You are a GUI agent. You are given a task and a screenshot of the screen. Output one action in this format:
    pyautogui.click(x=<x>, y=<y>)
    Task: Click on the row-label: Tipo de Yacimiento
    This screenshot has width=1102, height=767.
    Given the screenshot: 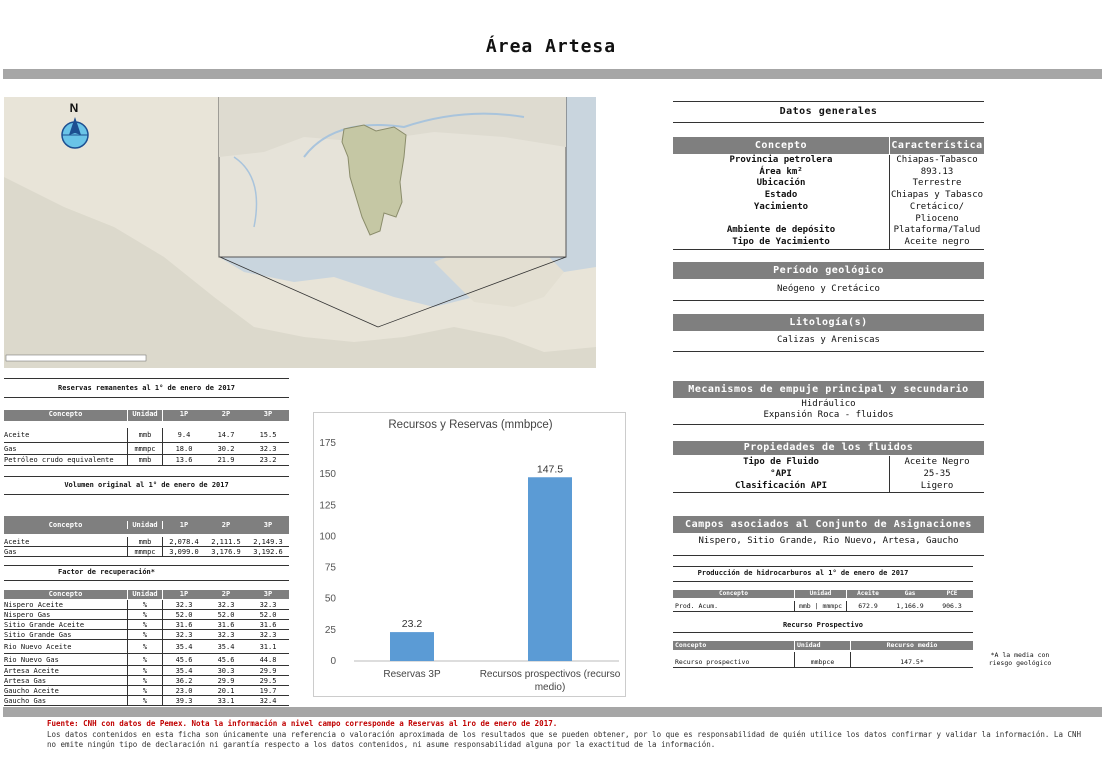 What is the action you would take?
    pyautogui.click(x=781, y=242)
    